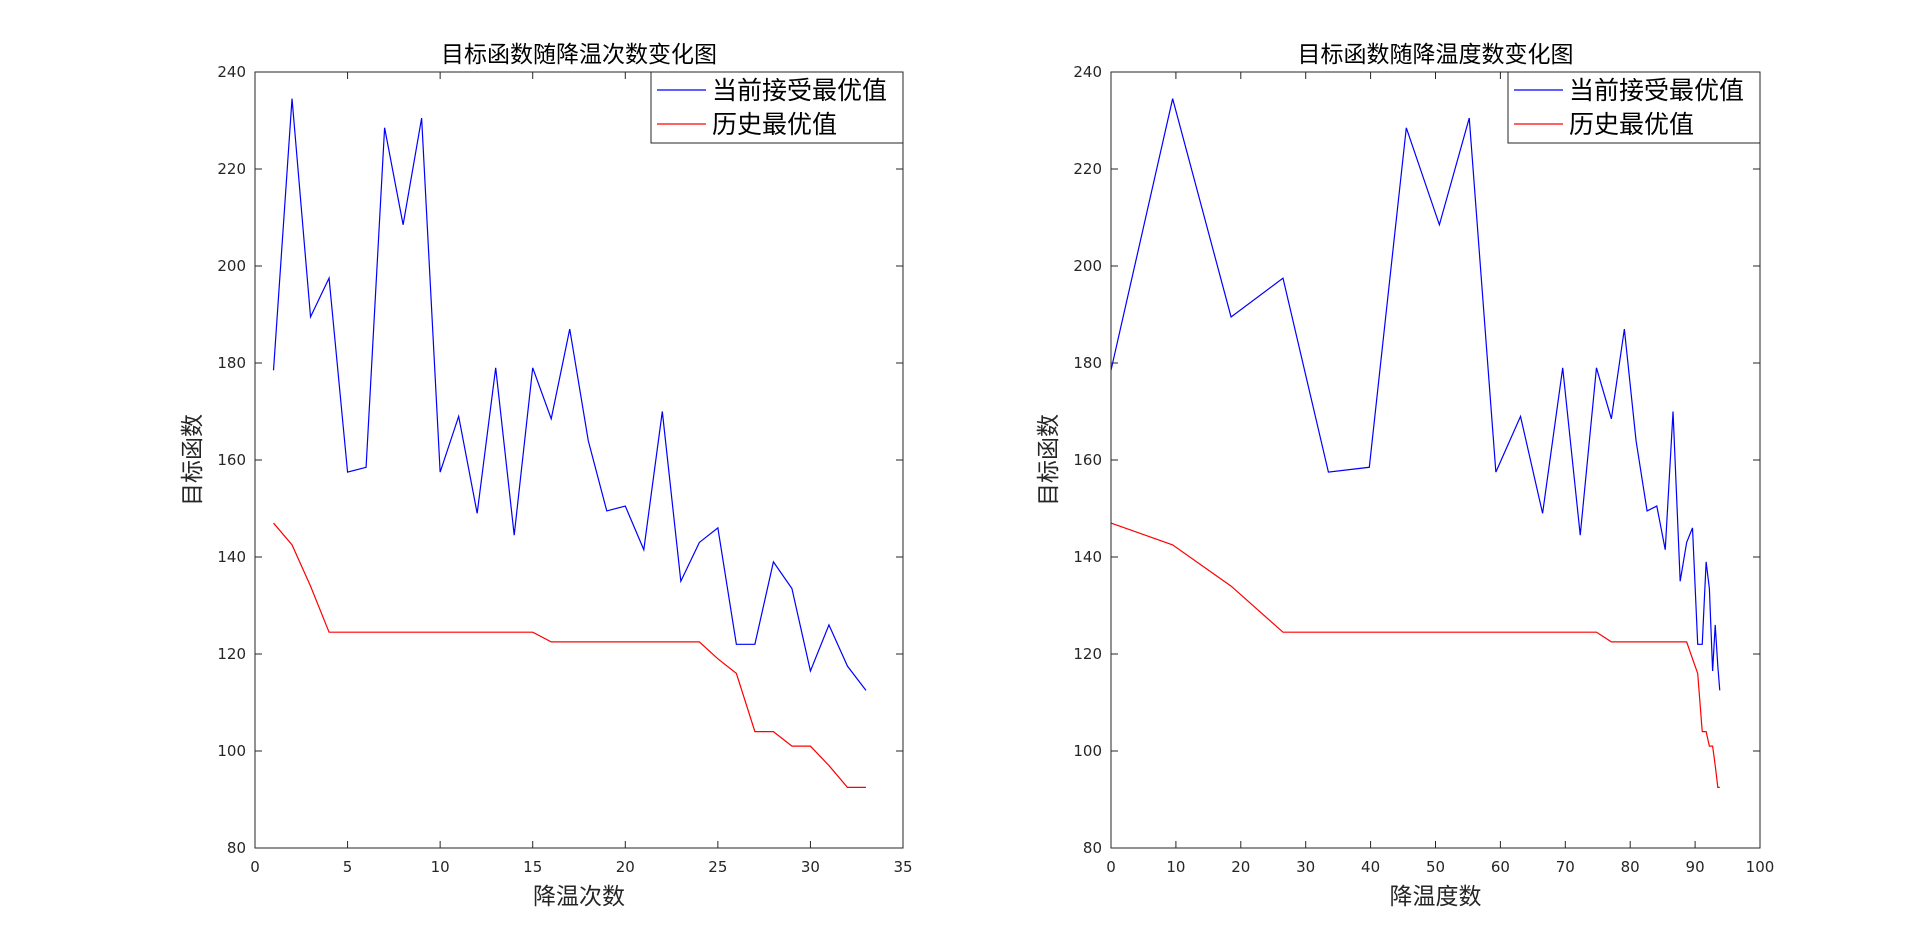 This screenshot has width=1920, height=941. Describe the element at coordinates (1565, 867) in the screenshot. I see `x-tick-label: 70` at that location.